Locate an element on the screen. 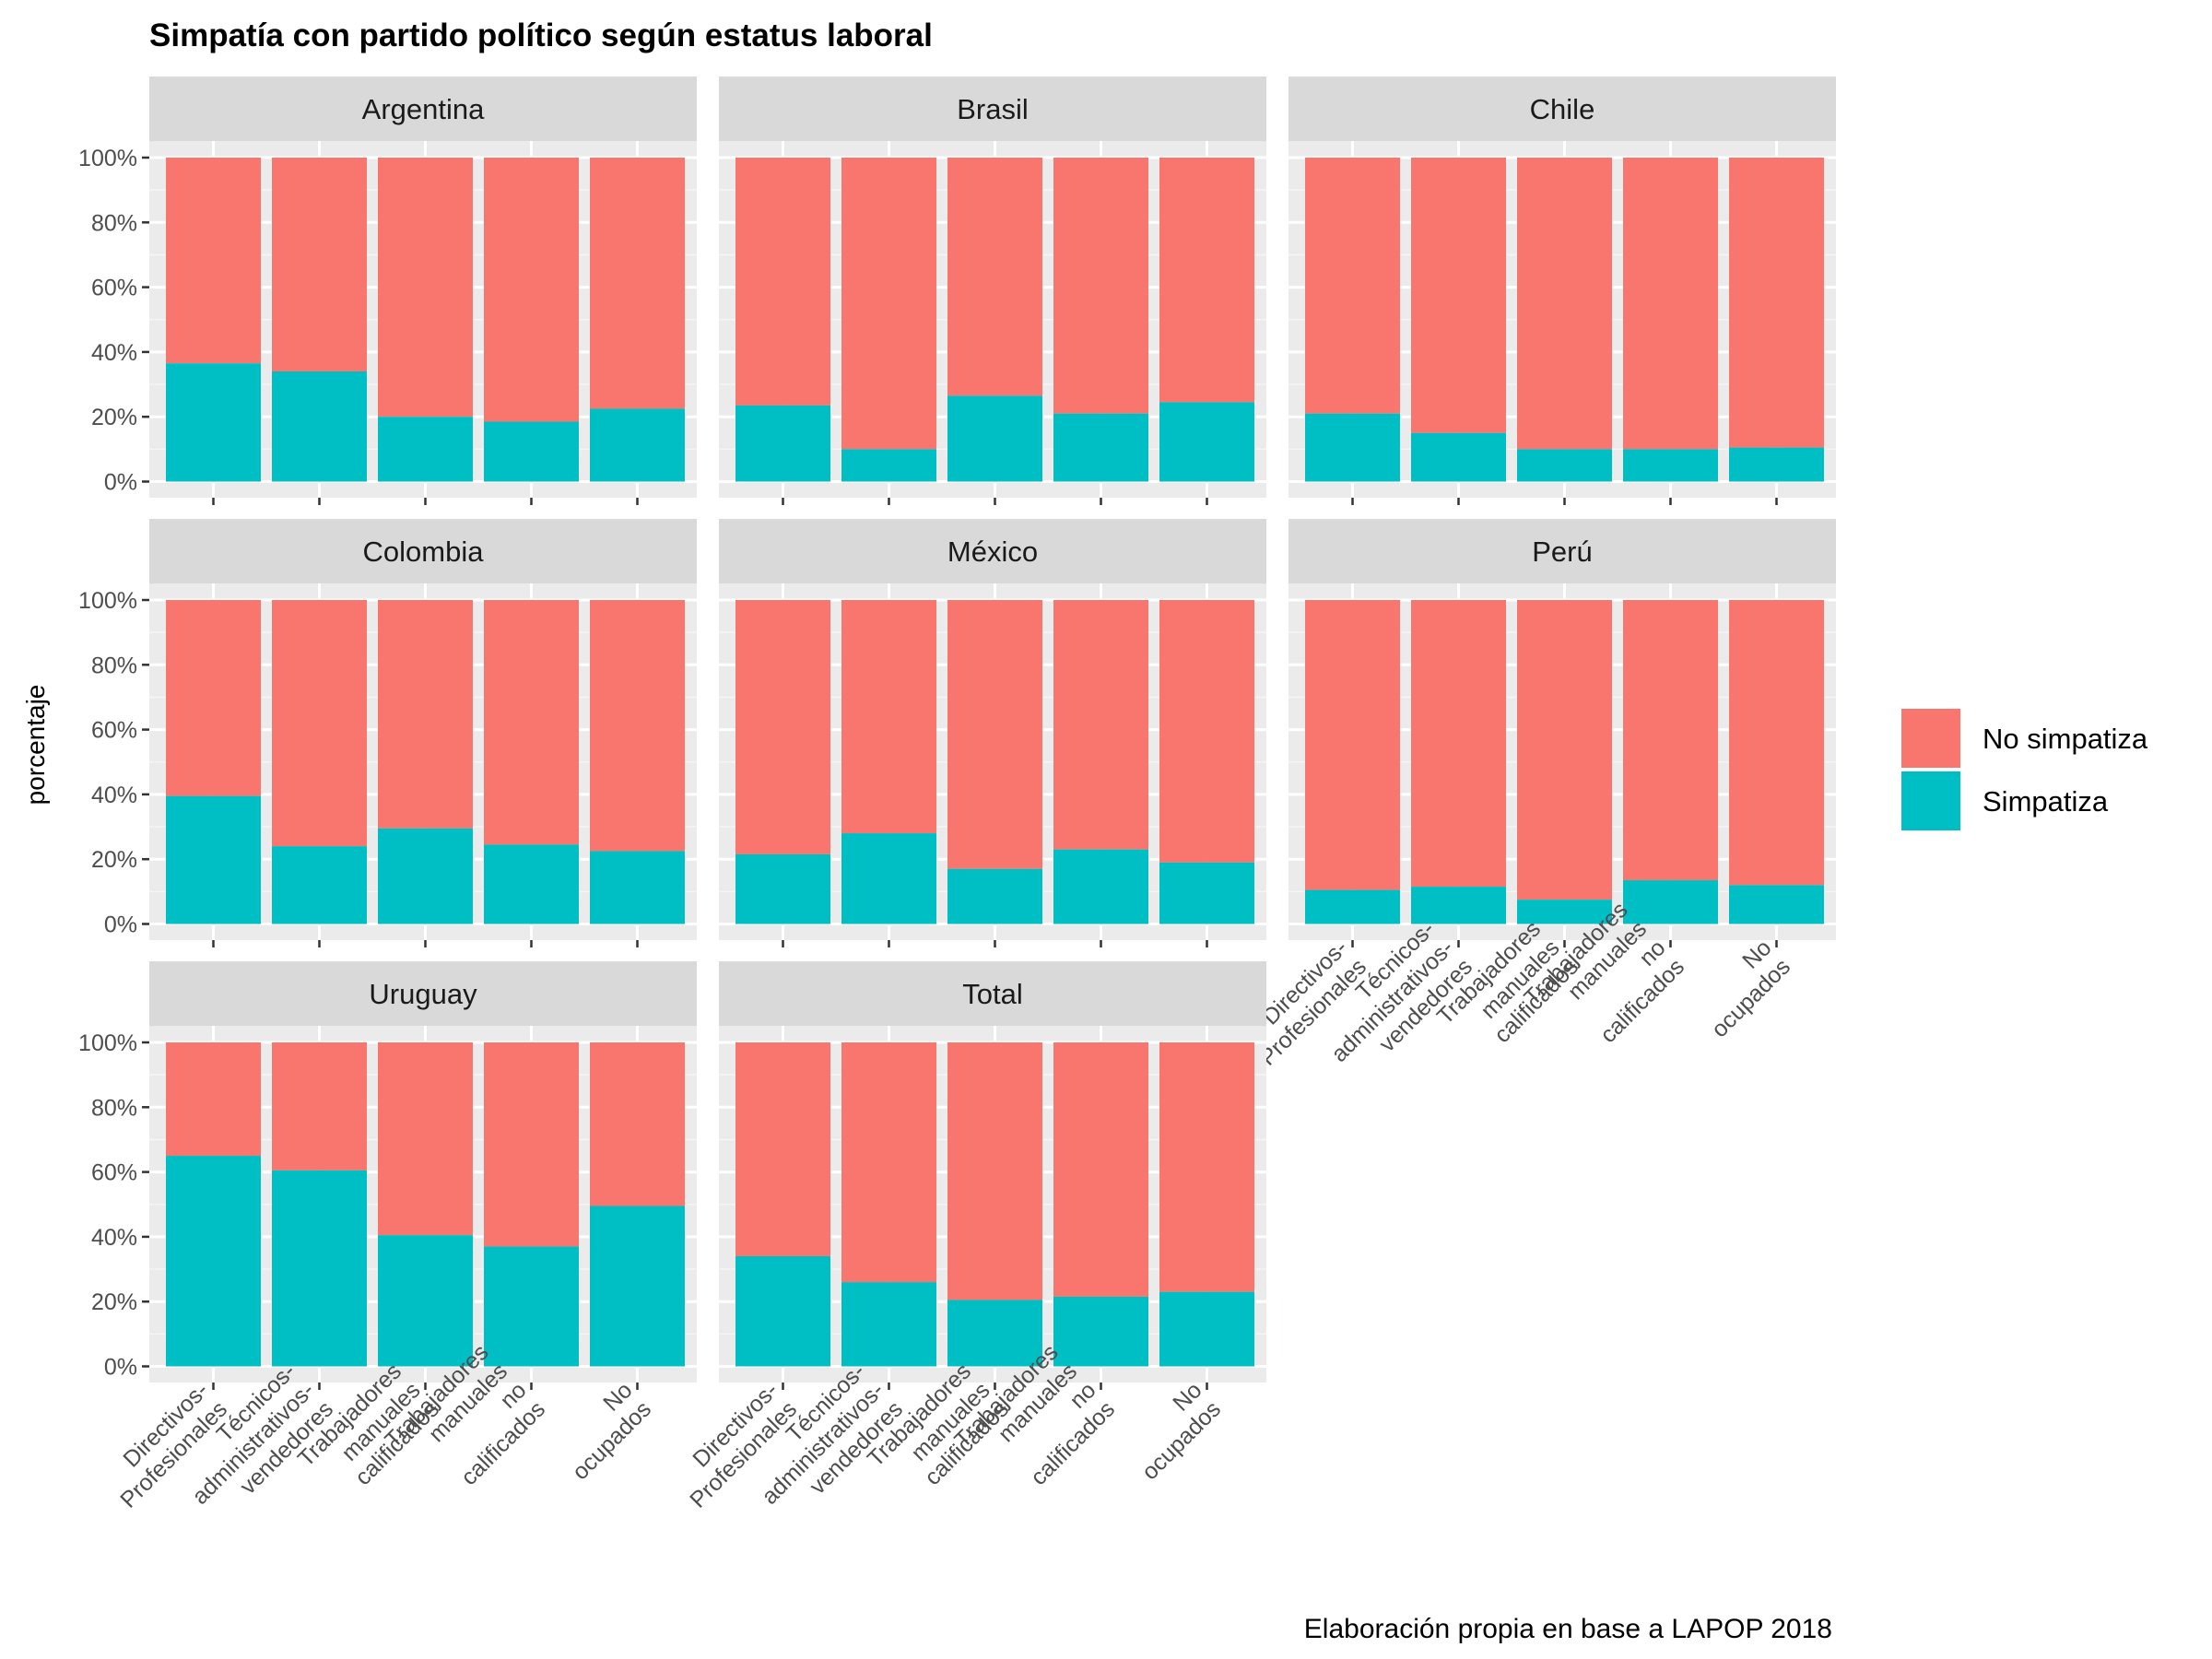 The image size is (2212, 1659). y-axis-label: porcentaje is located at coordinates (35, 745).